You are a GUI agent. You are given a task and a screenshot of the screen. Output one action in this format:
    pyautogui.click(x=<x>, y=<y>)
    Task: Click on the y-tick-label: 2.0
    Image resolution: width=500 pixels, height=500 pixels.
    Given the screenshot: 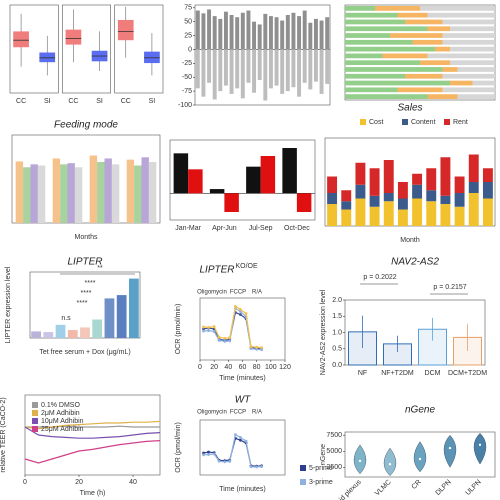 What is the action you would take?
    pyautogui.click(x=337, y=300)
    